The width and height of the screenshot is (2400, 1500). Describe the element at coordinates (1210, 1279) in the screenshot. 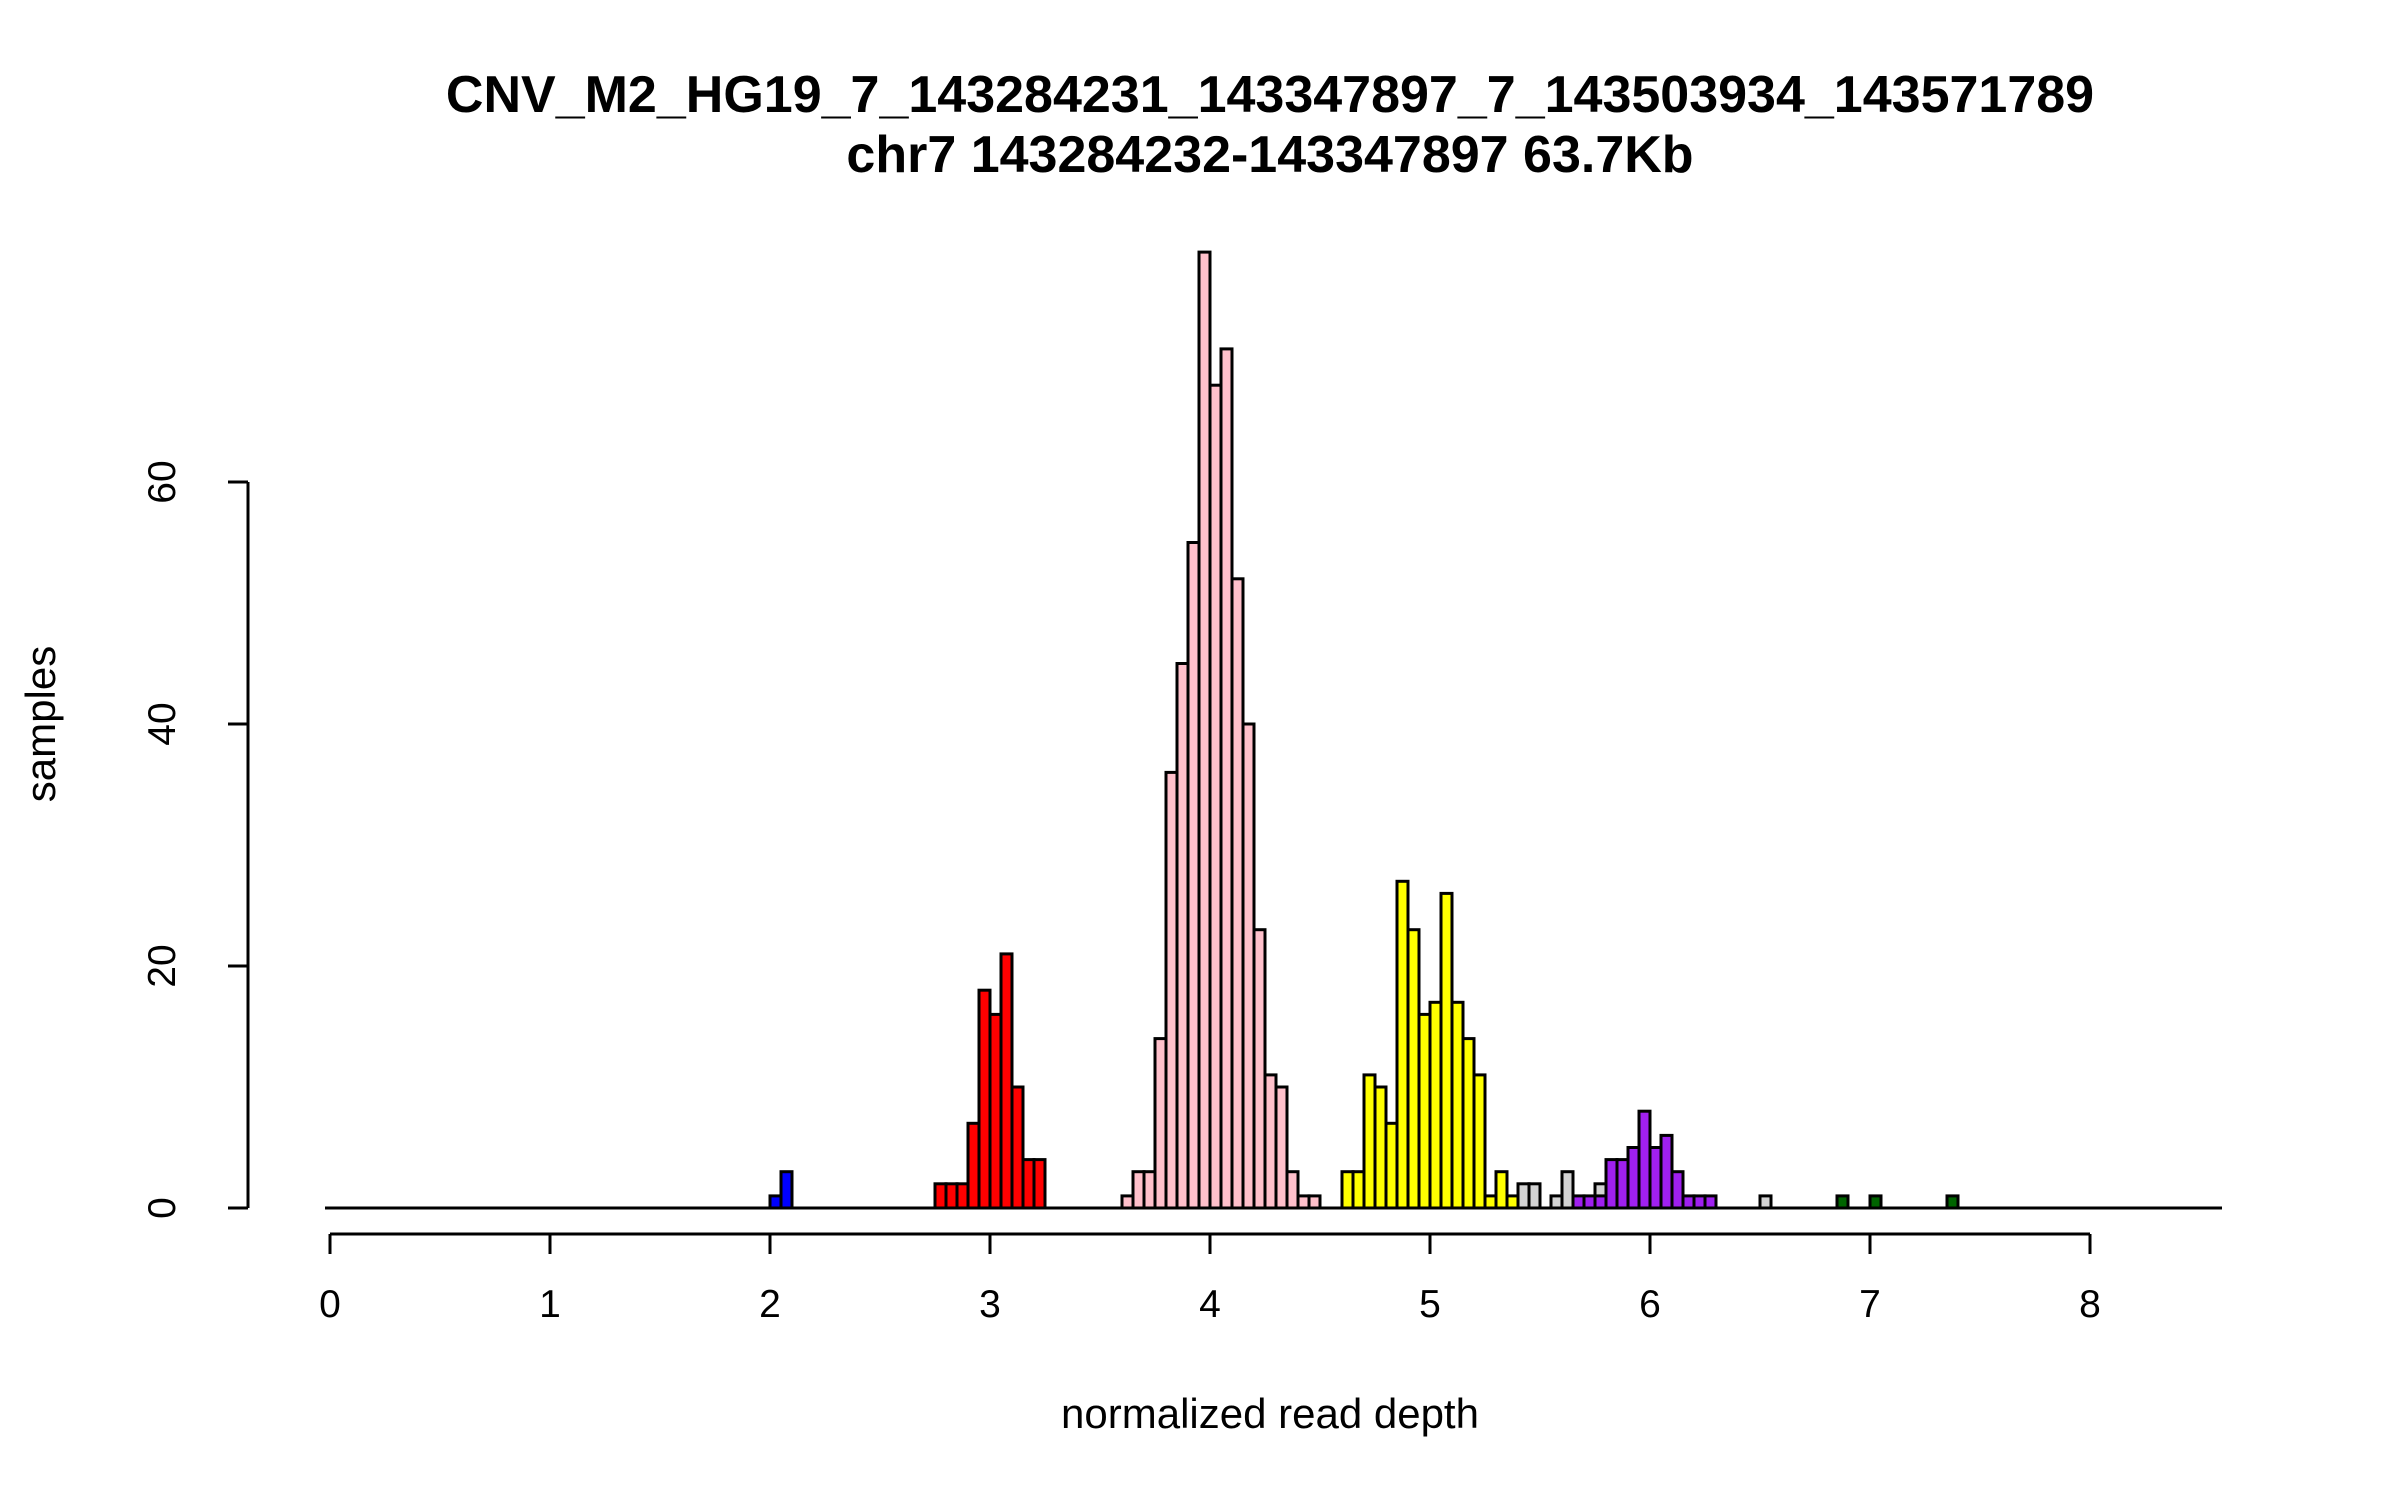

I see `x-axis: 0 1 2 3 4 5 6 7 8` at that location.